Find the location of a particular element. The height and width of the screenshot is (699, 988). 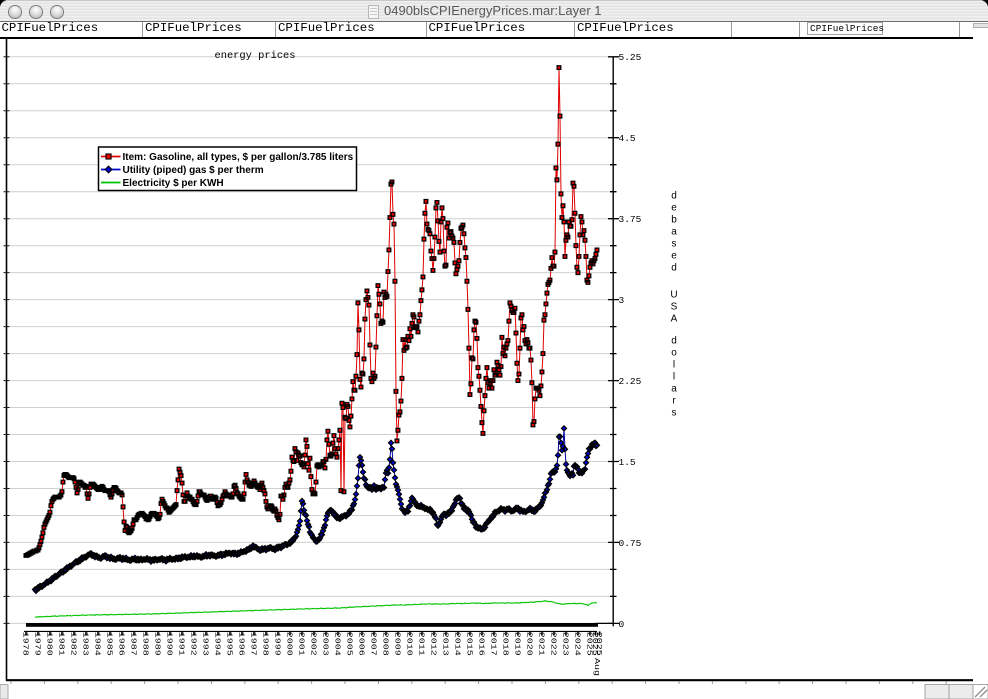

svg-text: 1999 is located at coordinates (277, 644).